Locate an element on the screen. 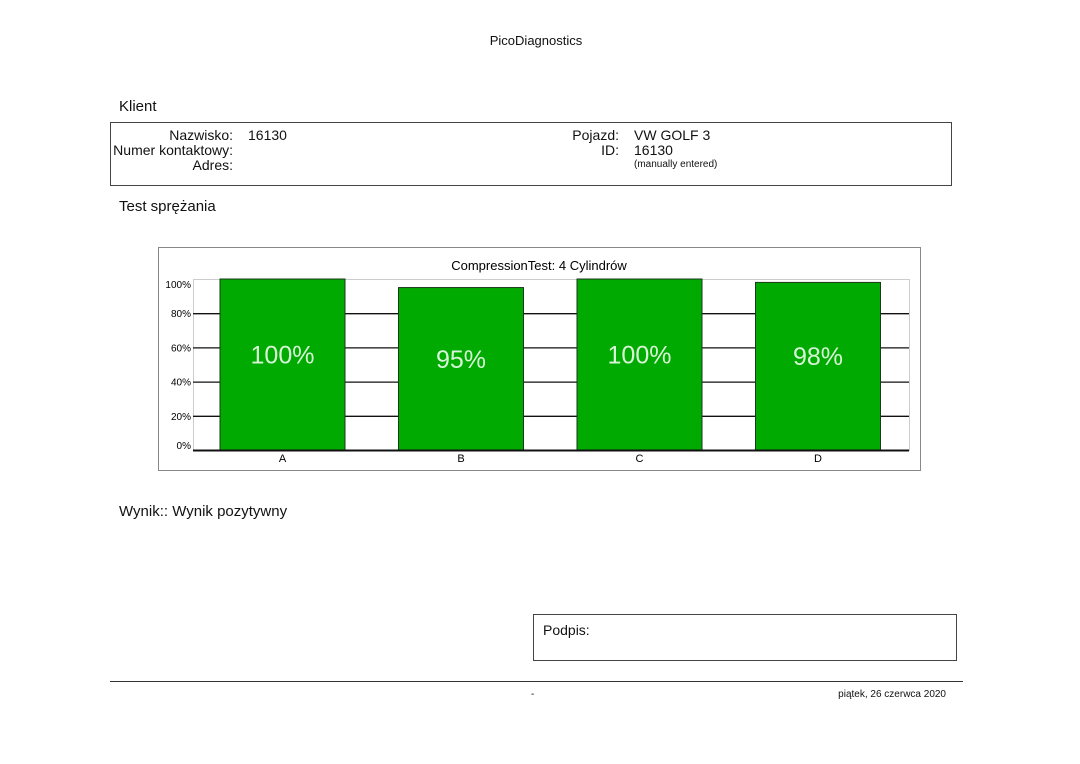 The height and width of the screenshot is (764, 1080). data-label-A: 100% is located at coordinates (283, 356).